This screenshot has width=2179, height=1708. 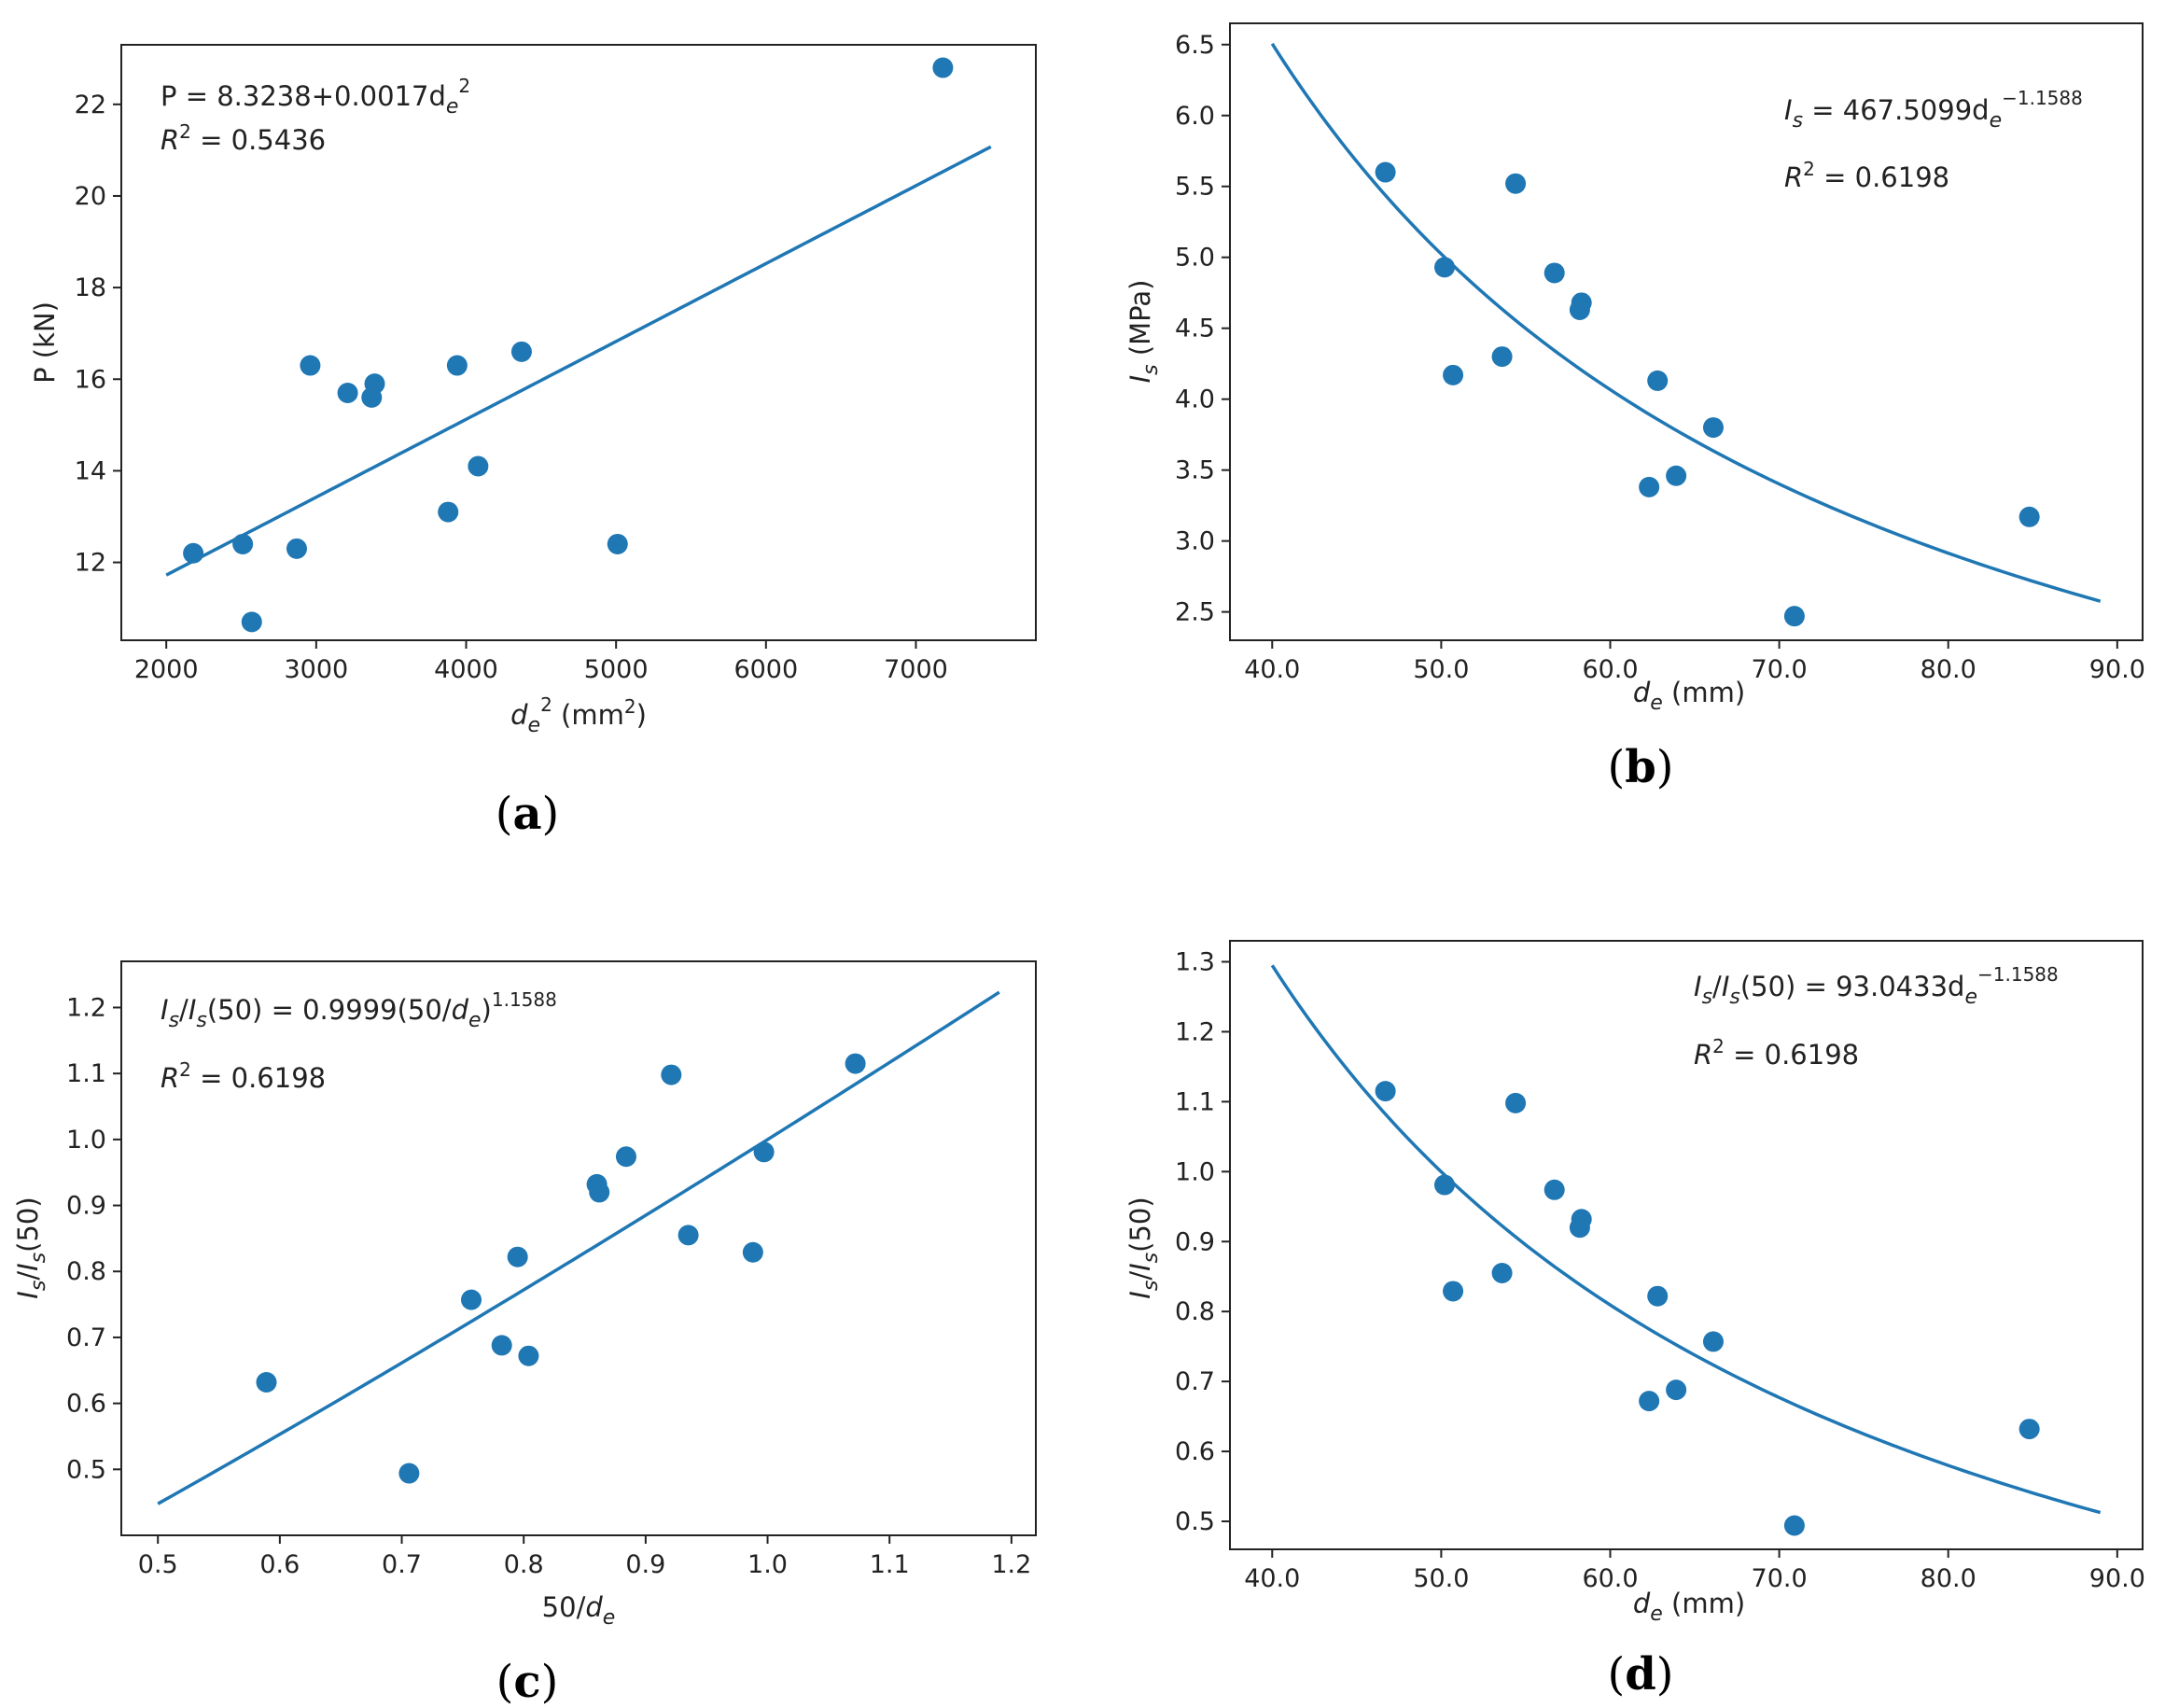 What do you see at coordinates (1195, 1521) in the screenshot?
I see `chart-d-ytick-label: 0.5` at bounding box center [1195, 1521].